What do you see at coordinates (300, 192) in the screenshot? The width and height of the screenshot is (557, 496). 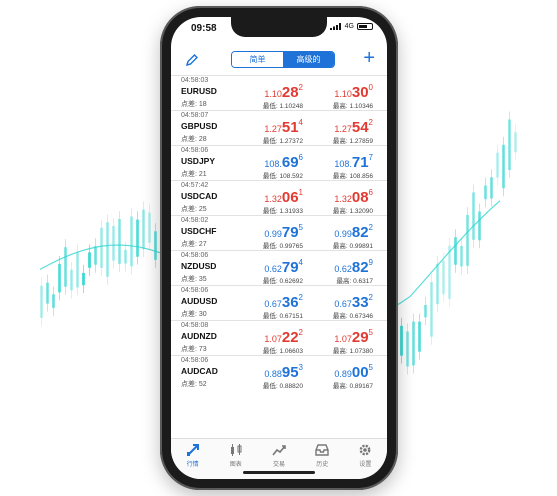 I see `bid-price-fraction: 1` at bounding box center [300, 192].